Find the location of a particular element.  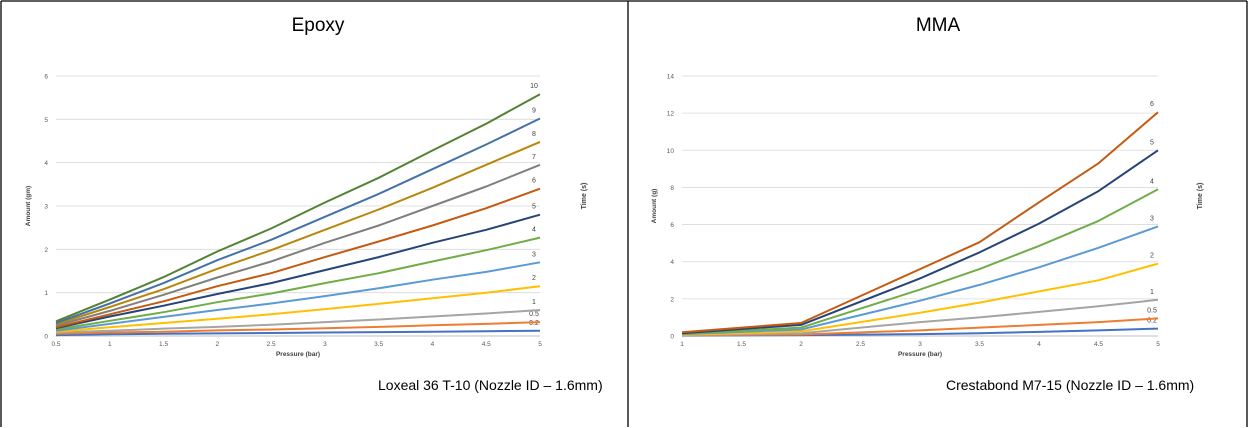

mma-x-tick-label: 2.5 is located at coordinates (860, 344).